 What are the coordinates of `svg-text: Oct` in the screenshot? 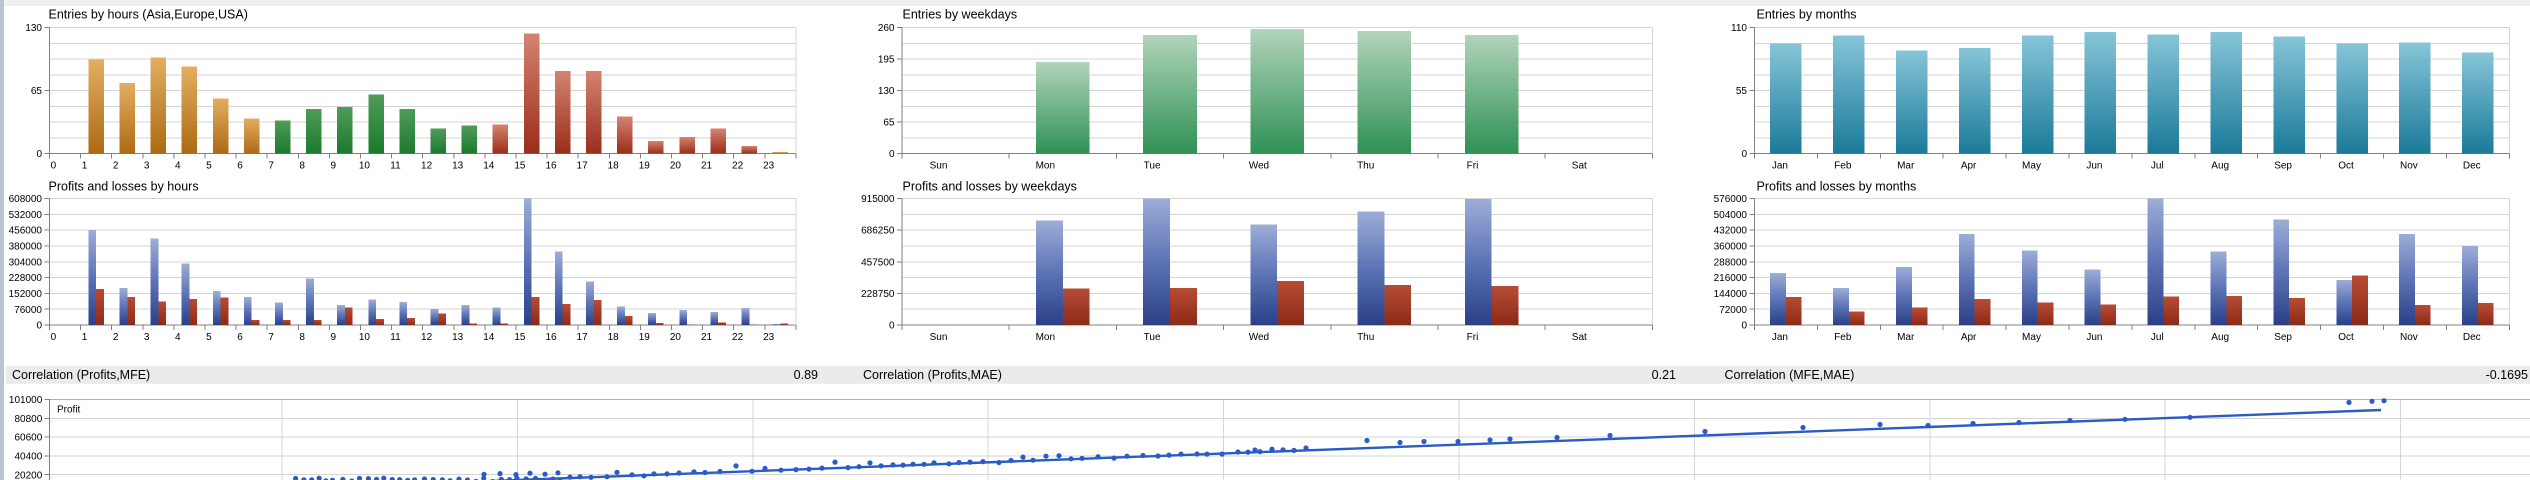 It's located at (2346, 337).